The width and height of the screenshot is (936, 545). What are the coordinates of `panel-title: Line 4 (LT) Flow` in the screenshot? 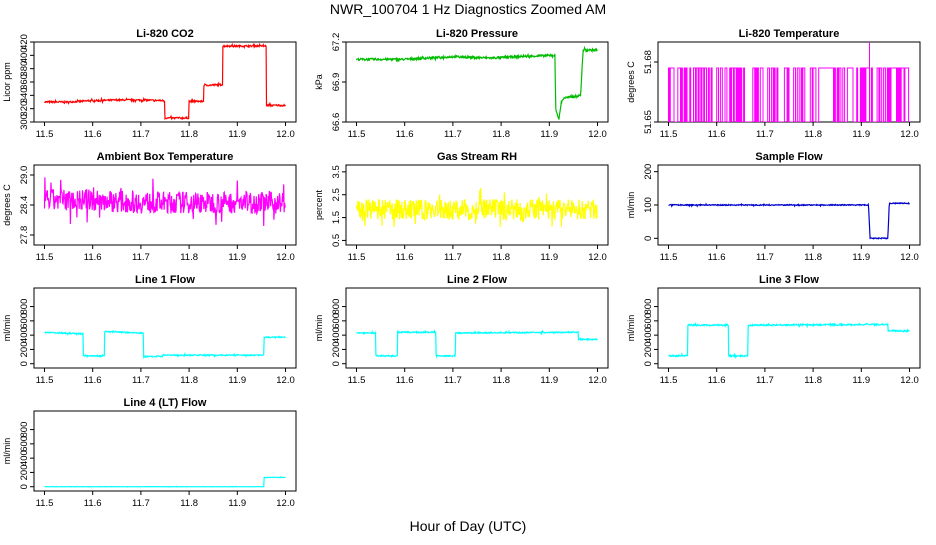 It's located at (165, 403).